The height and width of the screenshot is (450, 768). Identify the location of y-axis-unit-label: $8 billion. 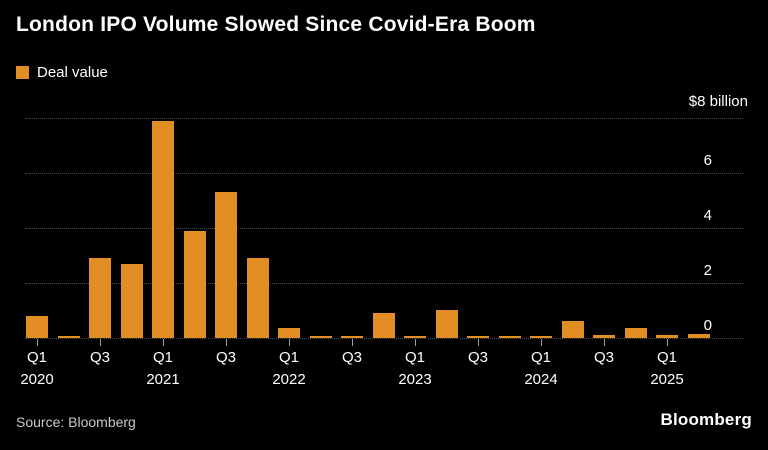
(718, 101).